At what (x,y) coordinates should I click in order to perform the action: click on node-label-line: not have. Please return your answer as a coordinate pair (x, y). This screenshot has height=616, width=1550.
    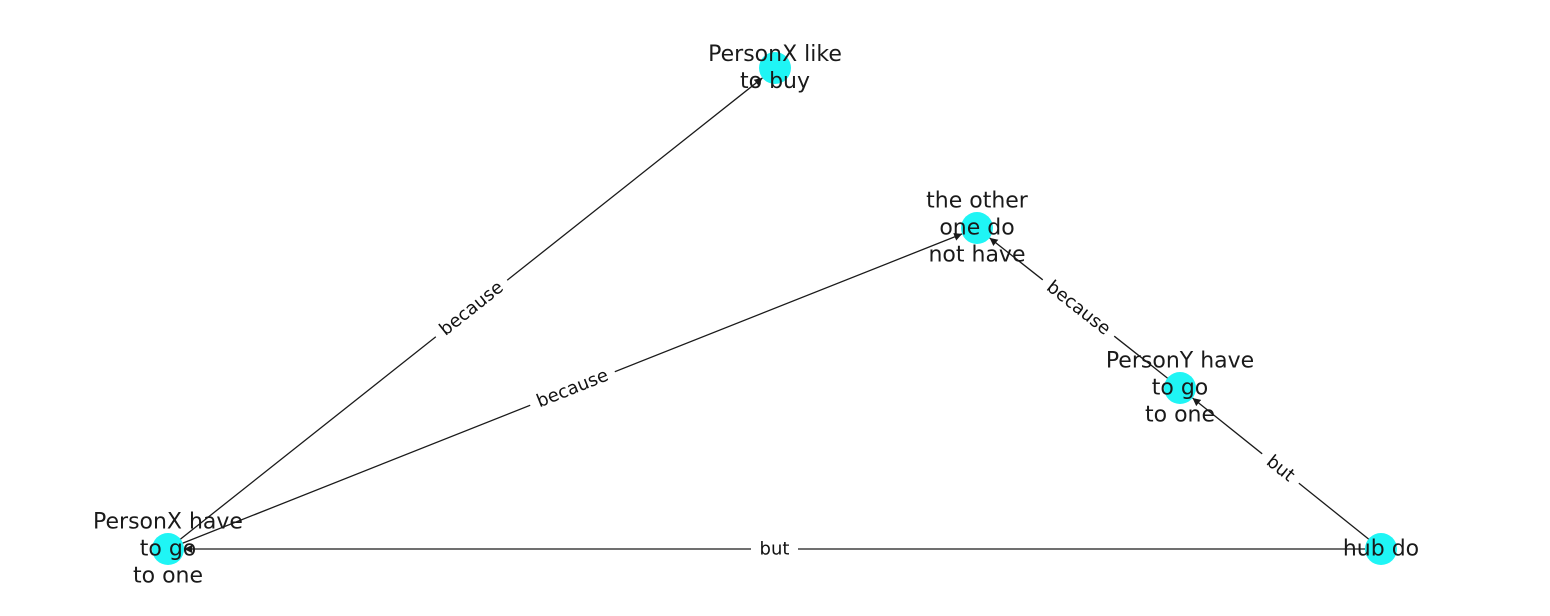
    Looking at the image, I should click on (976, 255).